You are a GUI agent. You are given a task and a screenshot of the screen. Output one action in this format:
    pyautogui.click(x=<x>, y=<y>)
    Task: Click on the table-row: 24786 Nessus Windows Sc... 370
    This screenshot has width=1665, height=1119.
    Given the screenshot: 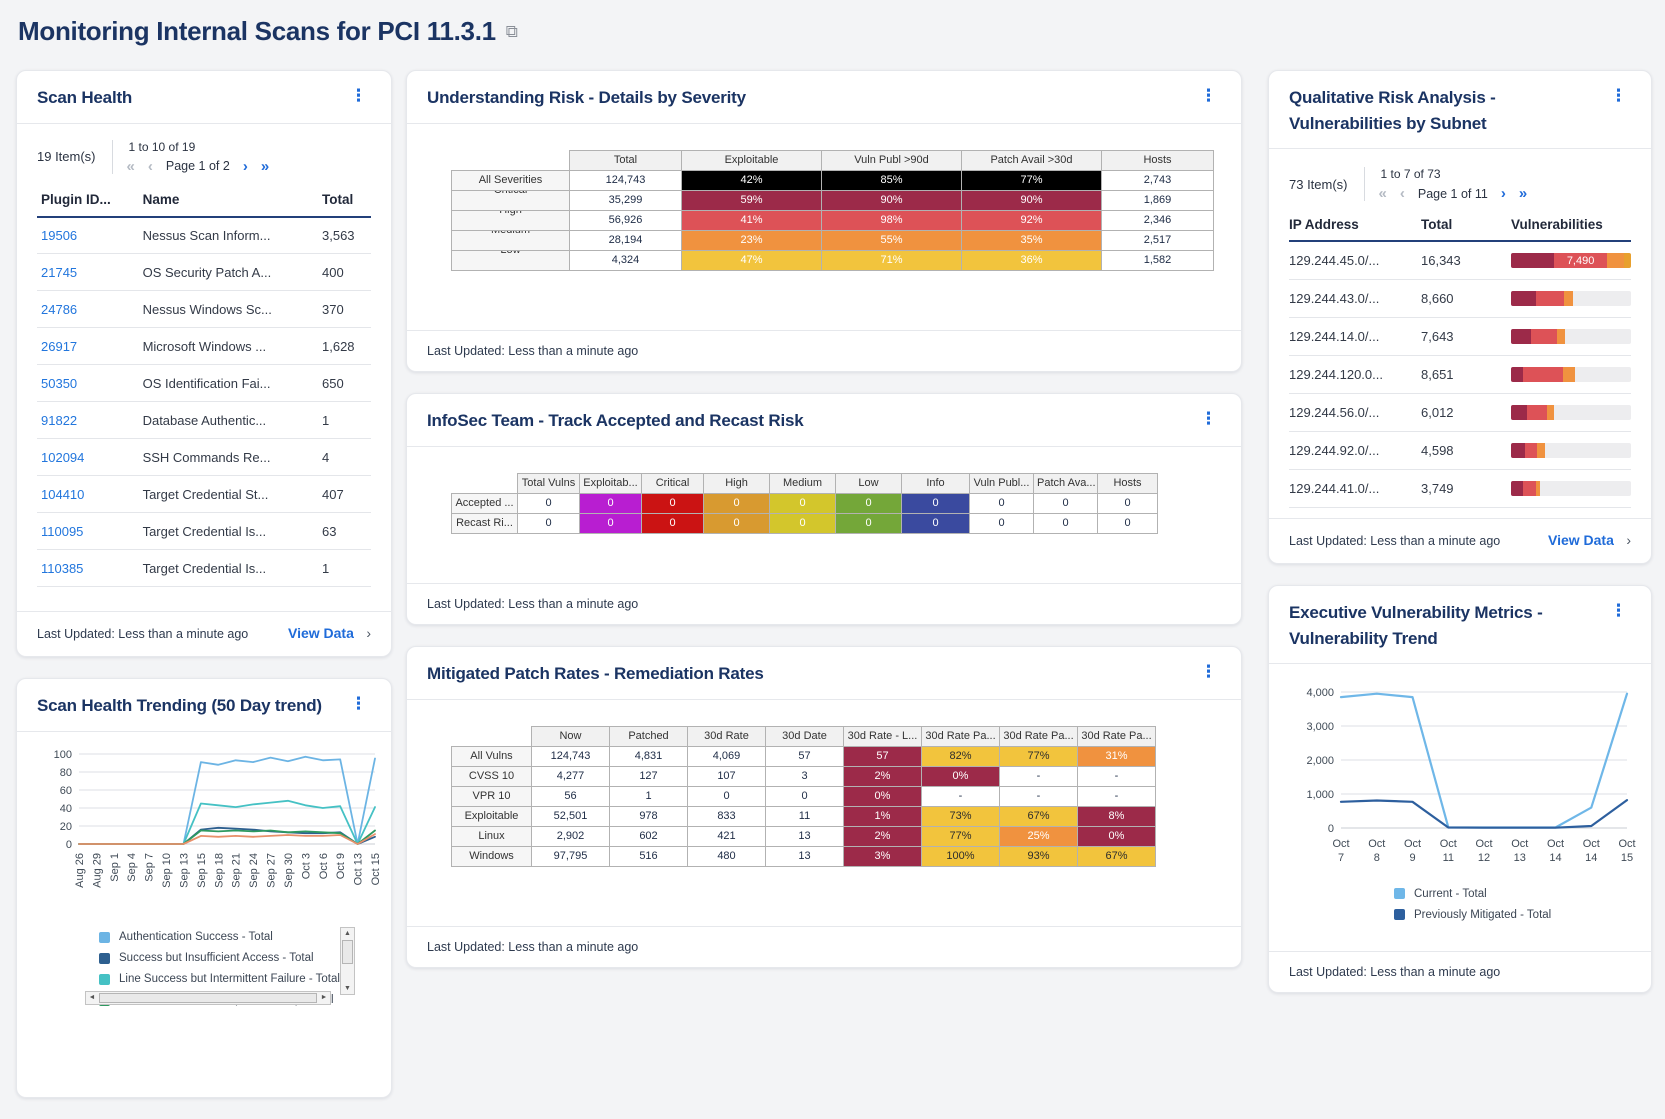 What is the action you would take?
    pyautogui.click(x=204, y=309)
    